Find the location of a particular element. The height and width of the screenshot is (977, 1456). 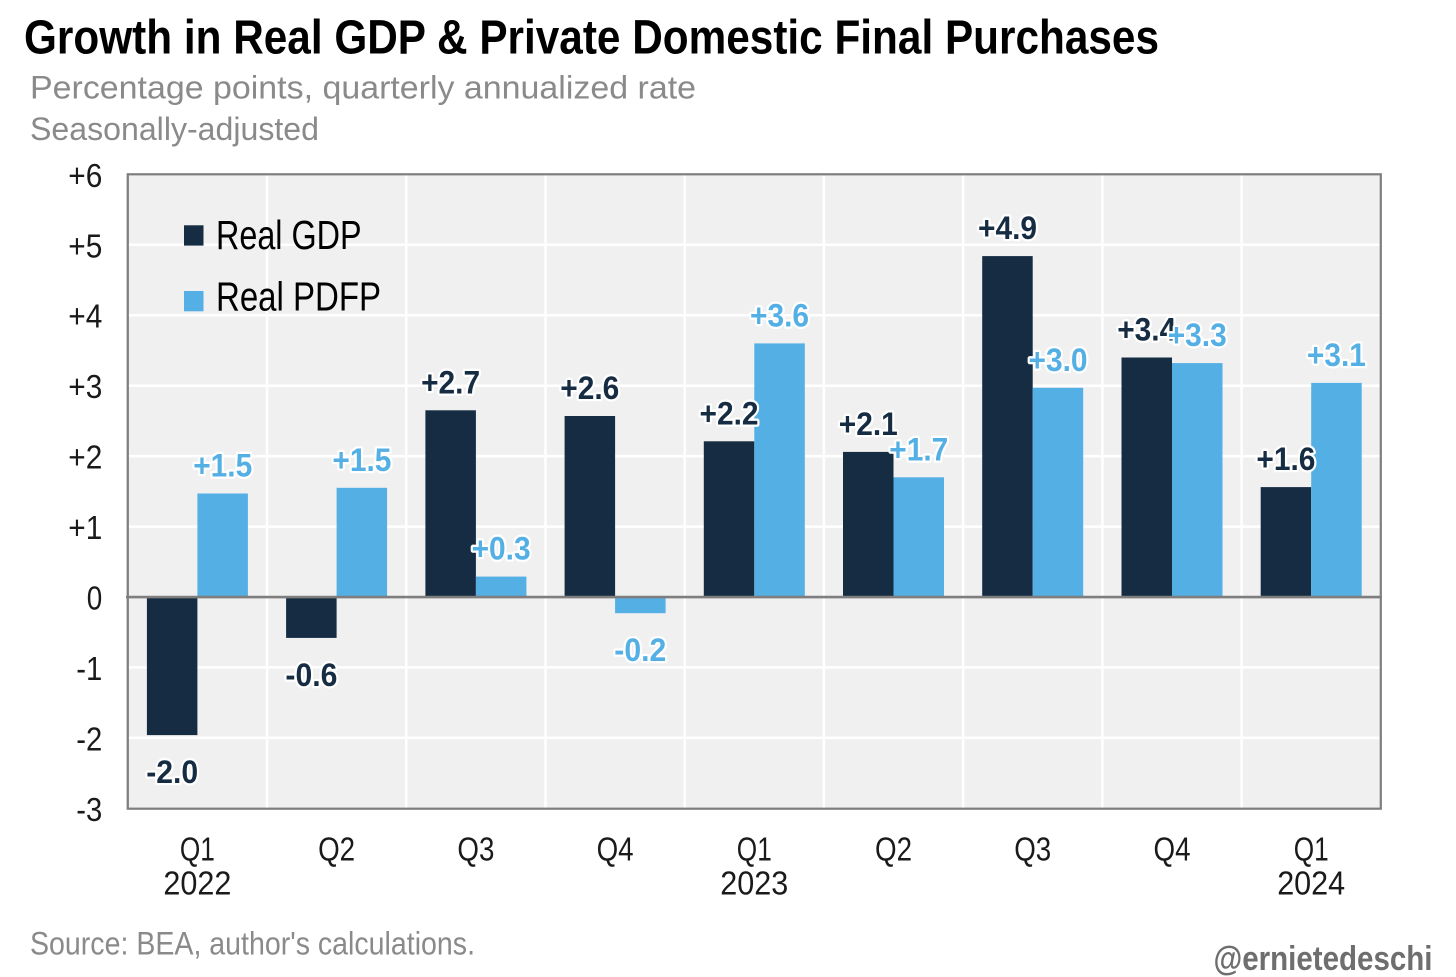

svg-text: +5 is located at coordinates (85, 245).